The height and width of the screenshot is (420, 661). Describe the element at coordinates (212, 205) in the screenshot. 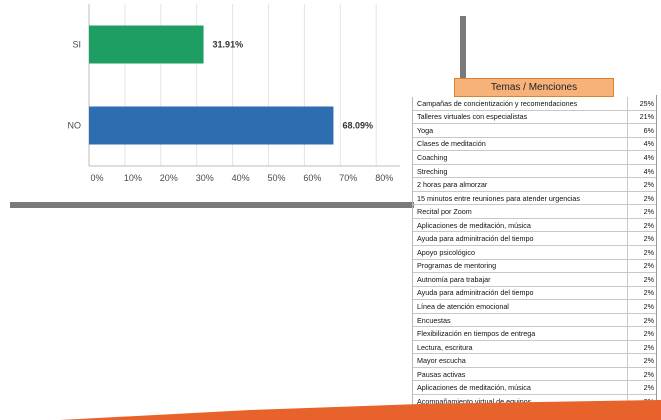

I see `horizontal-separator` at that location.